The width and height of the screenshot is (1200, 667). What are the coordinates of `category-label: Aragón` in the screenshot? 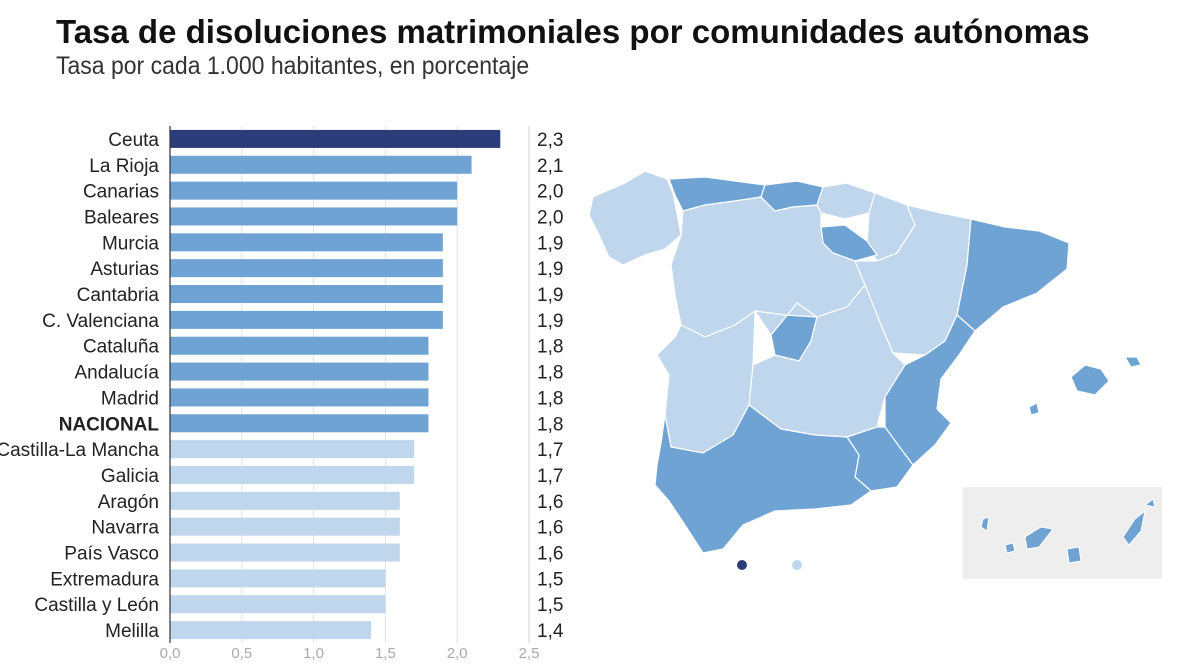 It's located at (128, 502).